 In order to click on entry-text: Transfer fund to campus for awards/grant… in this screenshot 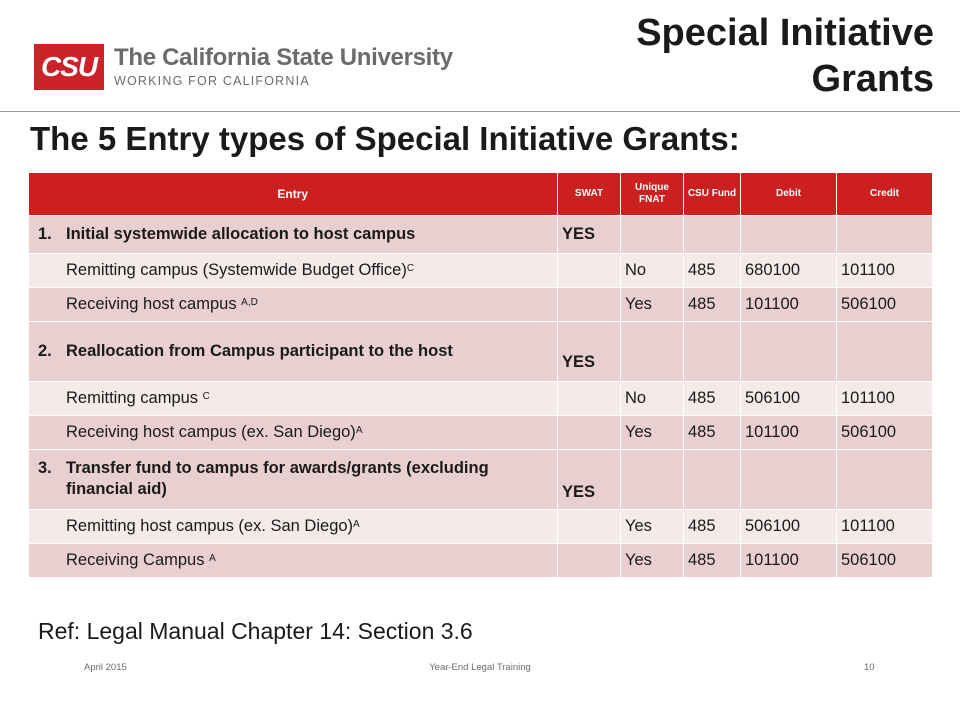, I will do `click(277, 478)`.